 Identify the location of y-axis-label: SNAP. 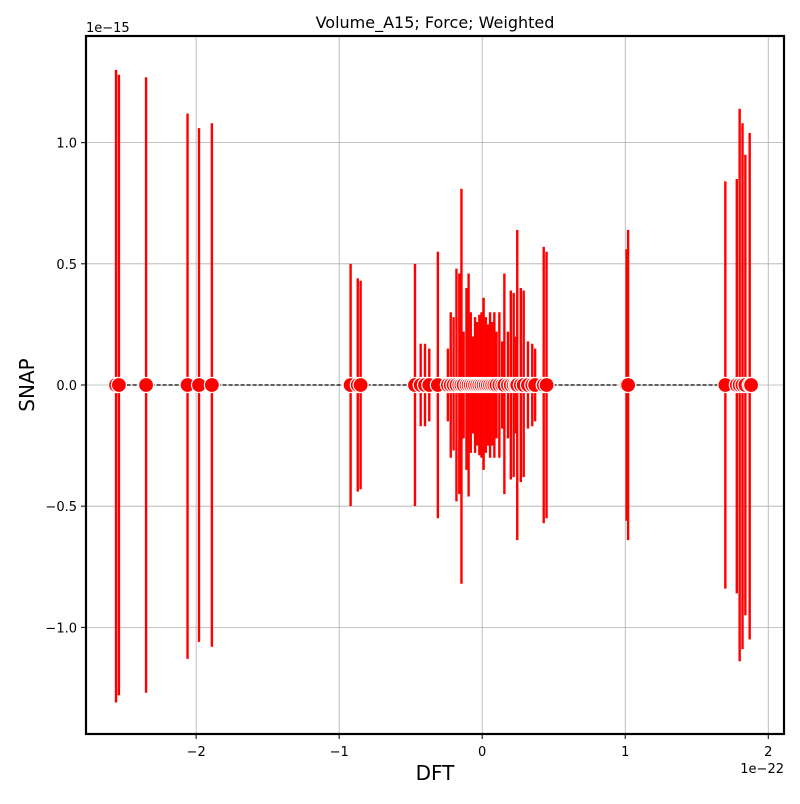
(27, 384).